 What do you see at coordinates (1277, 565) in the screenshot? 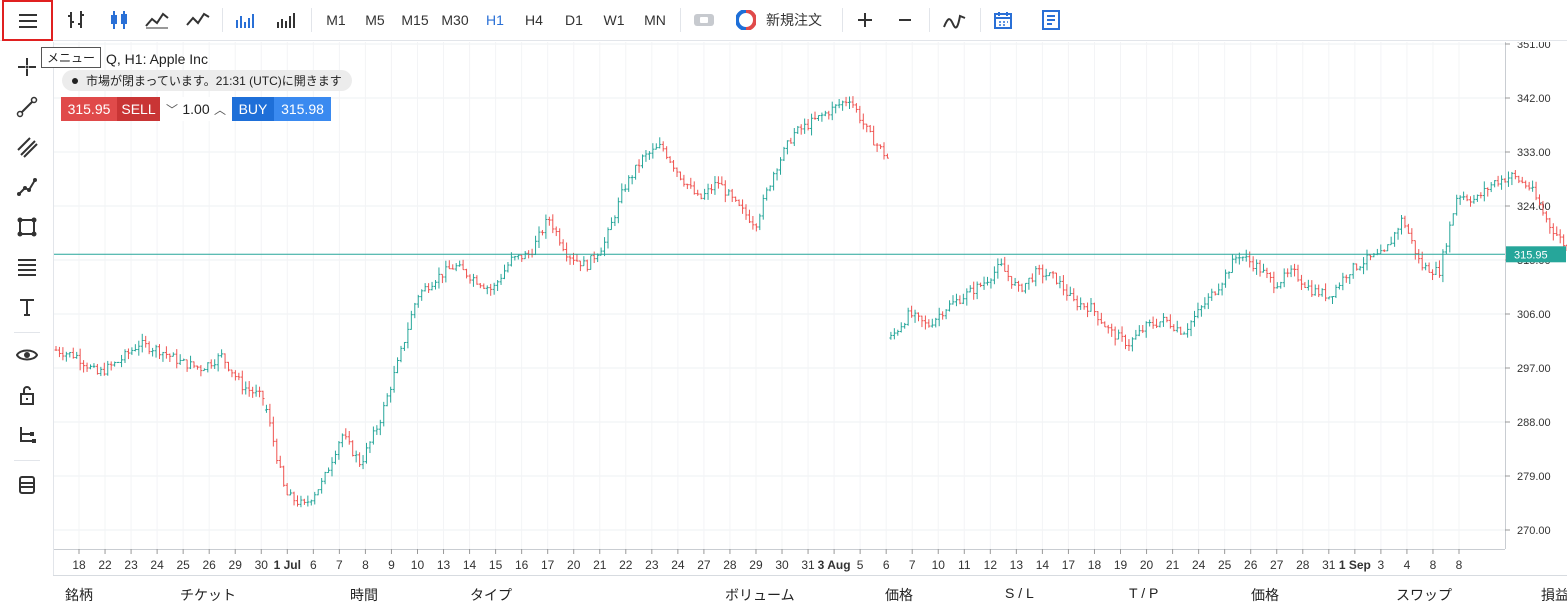
I see `time-tick-label: 27` at bounding box center [1277, 565].